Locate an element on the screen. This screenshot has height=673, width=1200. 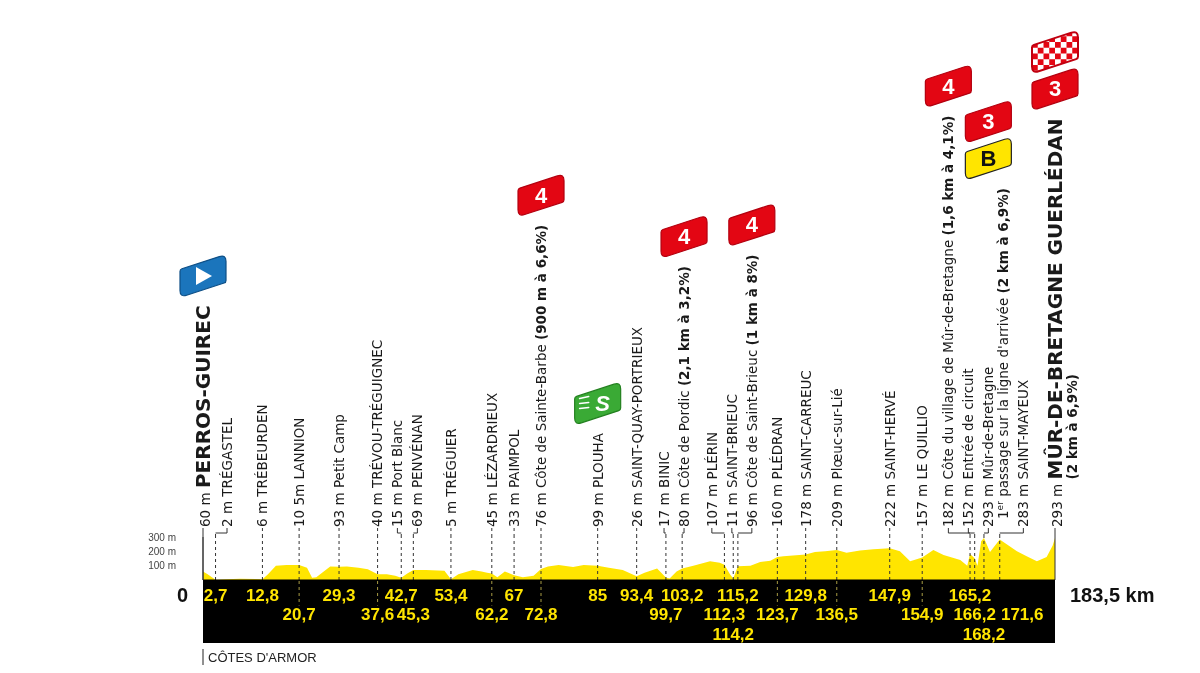
ref-line-label: 76 m Côte de Sainte-Barbe (900 m à 6,6%) is located at coordinates (541, 375).